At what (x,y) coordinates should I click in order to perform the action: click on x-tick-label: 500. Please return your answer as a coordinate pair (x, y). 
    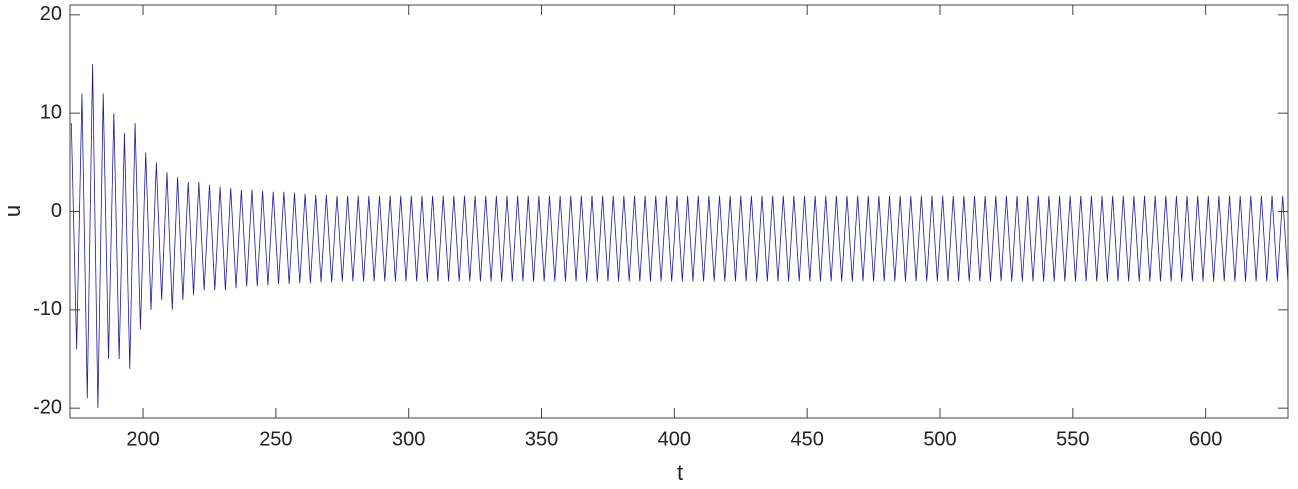
    Looking at the image, I should click on (939, 439).